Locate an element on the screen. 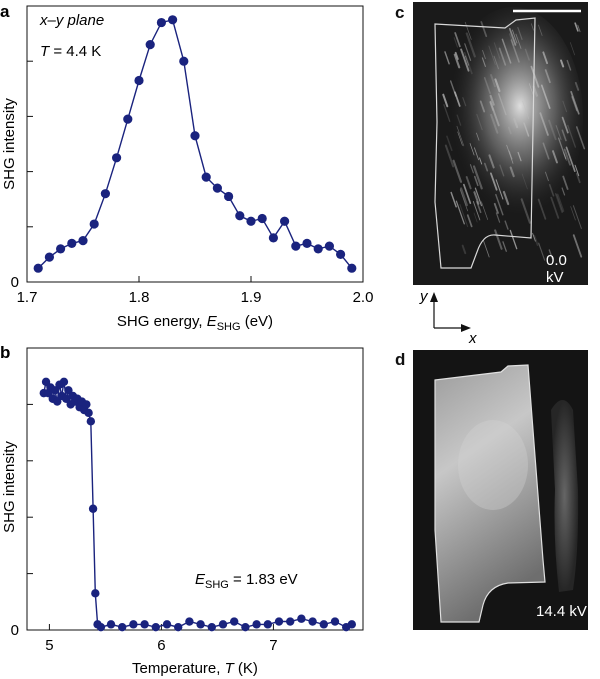 This screenshot has height=679, width=600. micrograph-c: 0.0 kV is located at coordinates (500, 143).